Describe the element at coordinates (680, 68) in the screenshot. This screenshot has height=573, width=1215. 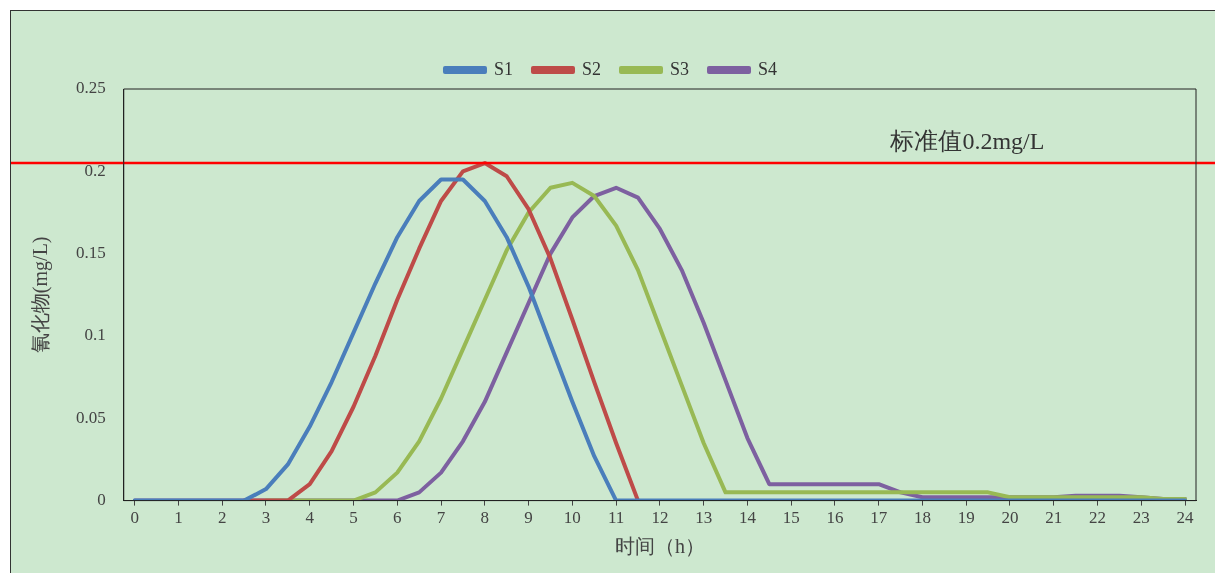
I see `legend-label: S3` at that location.